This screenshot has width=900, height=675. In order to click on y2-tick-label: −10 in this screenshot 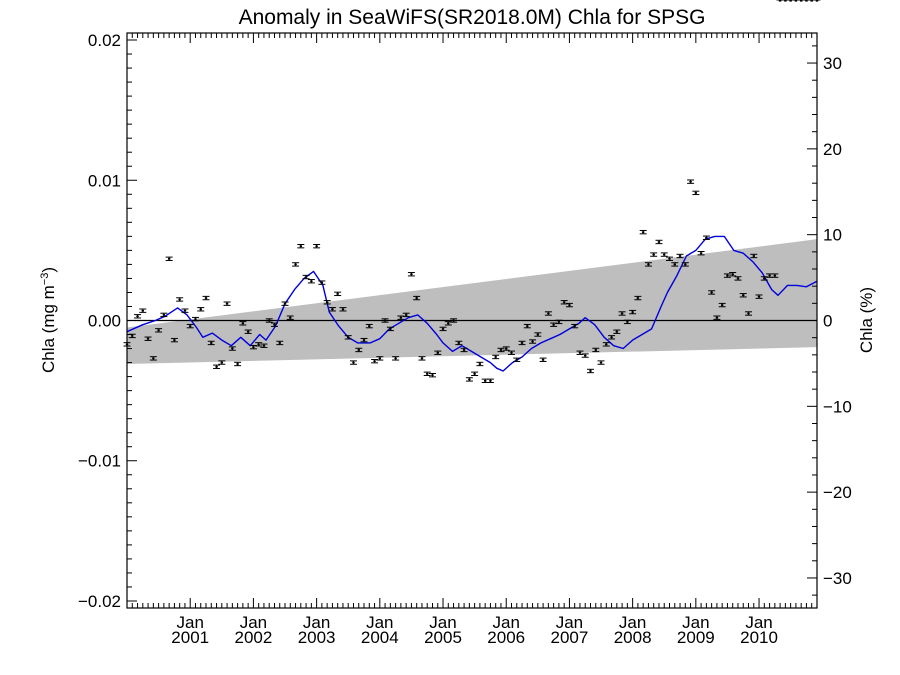, I will do `click(837, 406)`.